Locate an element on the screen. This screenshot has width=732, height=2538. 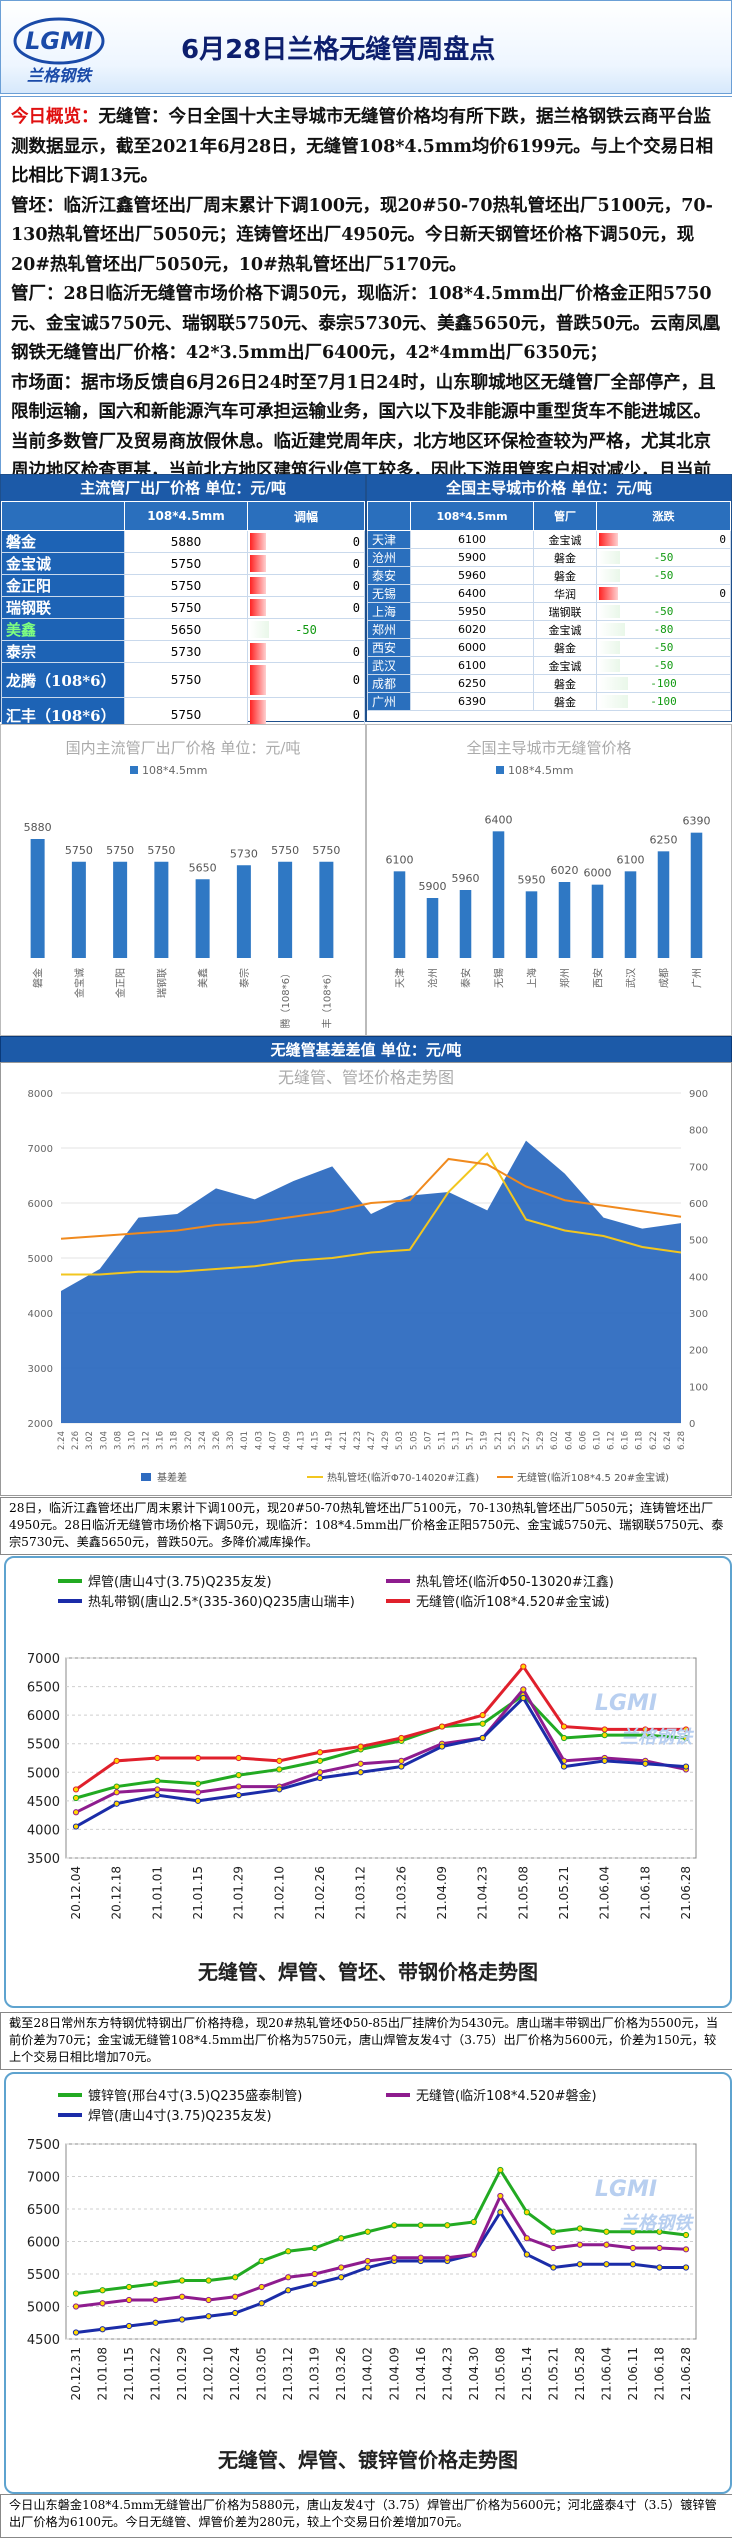
trend-chart-1-title: 无缝管、焊管、管坯、带钢价格走势图 is located at coordinates (368, 1972).